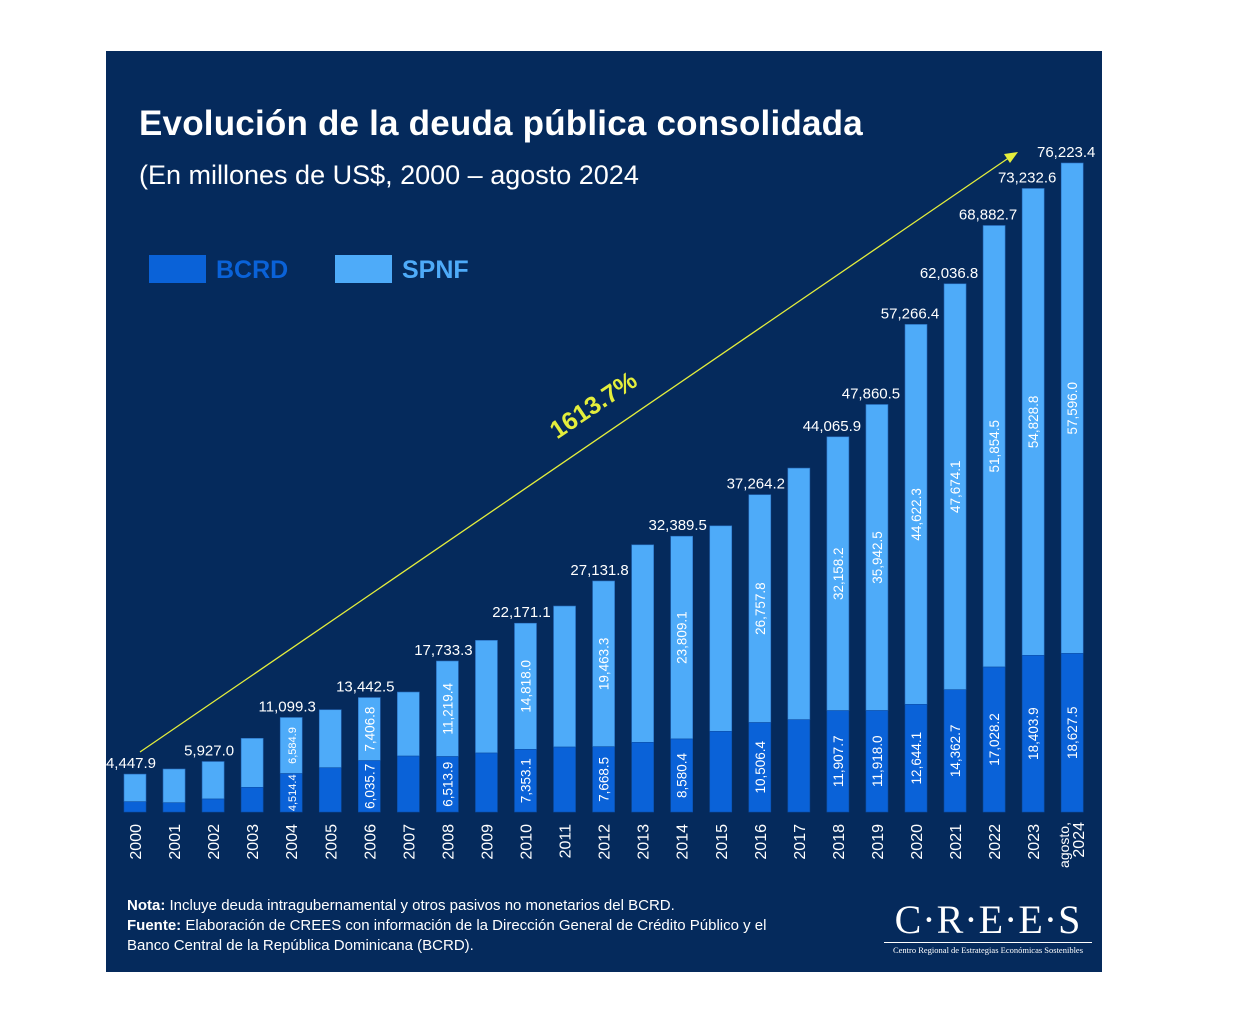  Describe the element at coordinates (409, 842) in the screenshot. I see `x-tick-label: 2007` at that location.